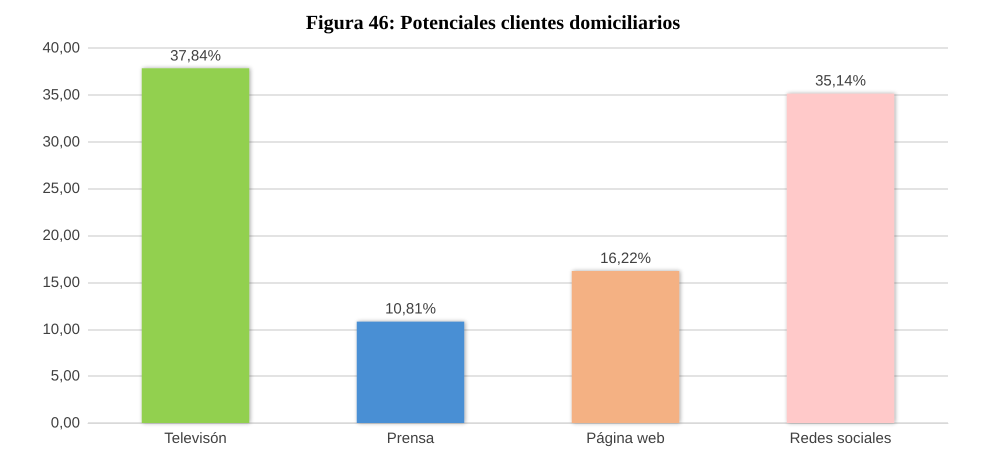 Image resolution: width=992 pixels, height=475 pixels. What do you see at coordinates (61, 95) in the screenshot?
I see `y-tick-label: 35,00` at bounding box center [61, 95].